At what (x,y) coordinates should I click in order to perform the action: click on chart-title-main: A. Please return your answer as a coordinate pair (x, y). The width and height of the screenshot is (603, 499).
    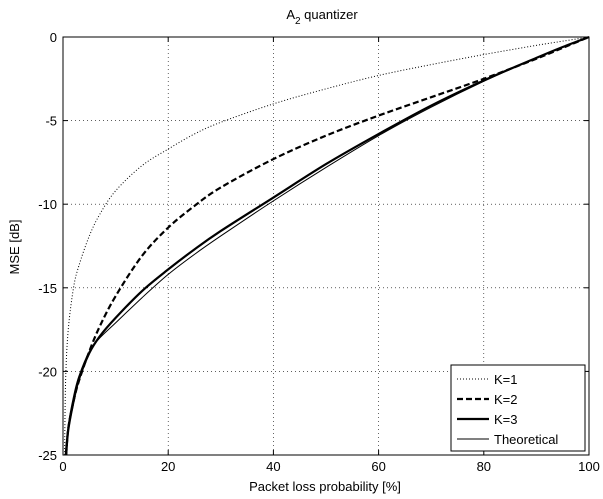
    Looking at the image, I should click on (290, 14).